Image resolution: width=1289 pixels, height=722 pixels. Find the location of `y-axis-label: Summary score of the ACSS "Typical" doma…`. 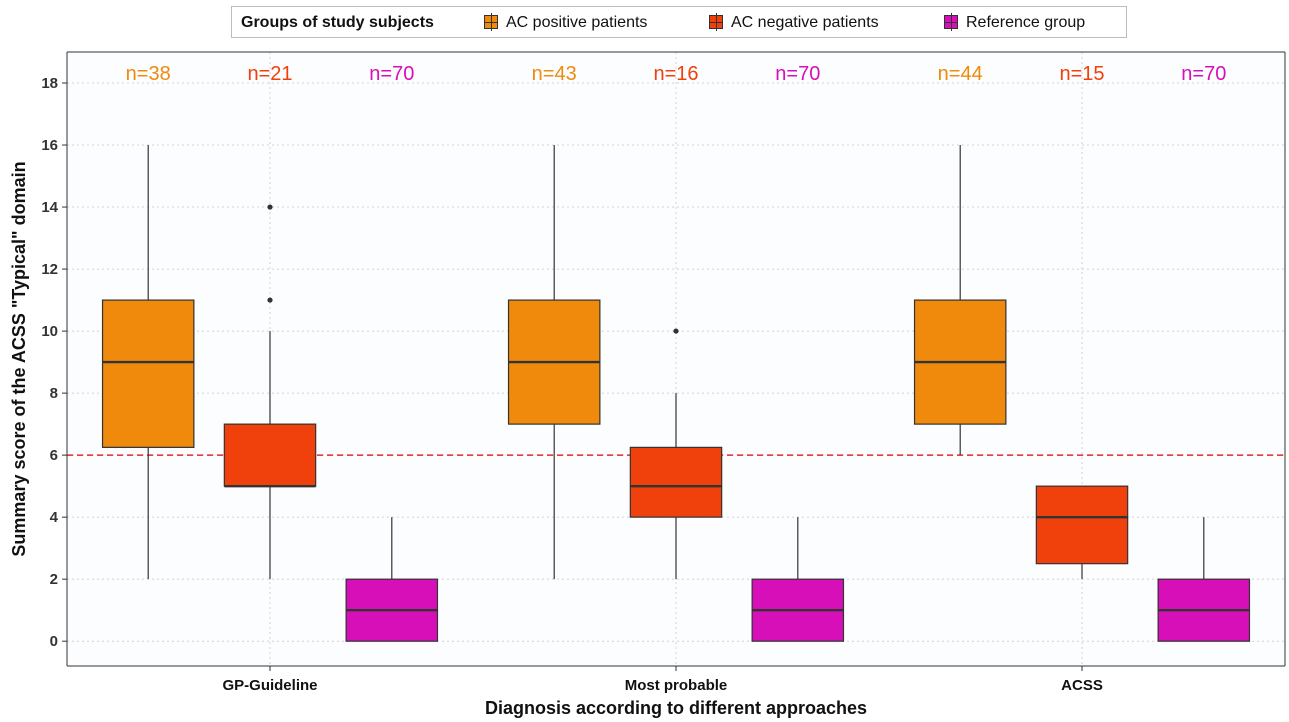

y-axis-label: Summary score of the ACSS "Typical" doma… is located at coordinates (19, 358).